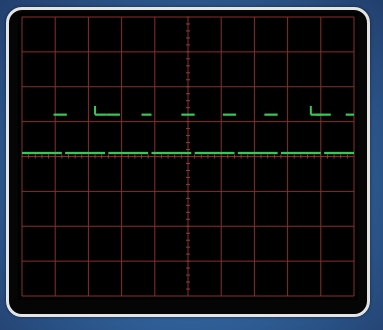  What do you see at coordinates (188, 130) in the screenshot?
I see `traces` at bounding box center [188, 130].